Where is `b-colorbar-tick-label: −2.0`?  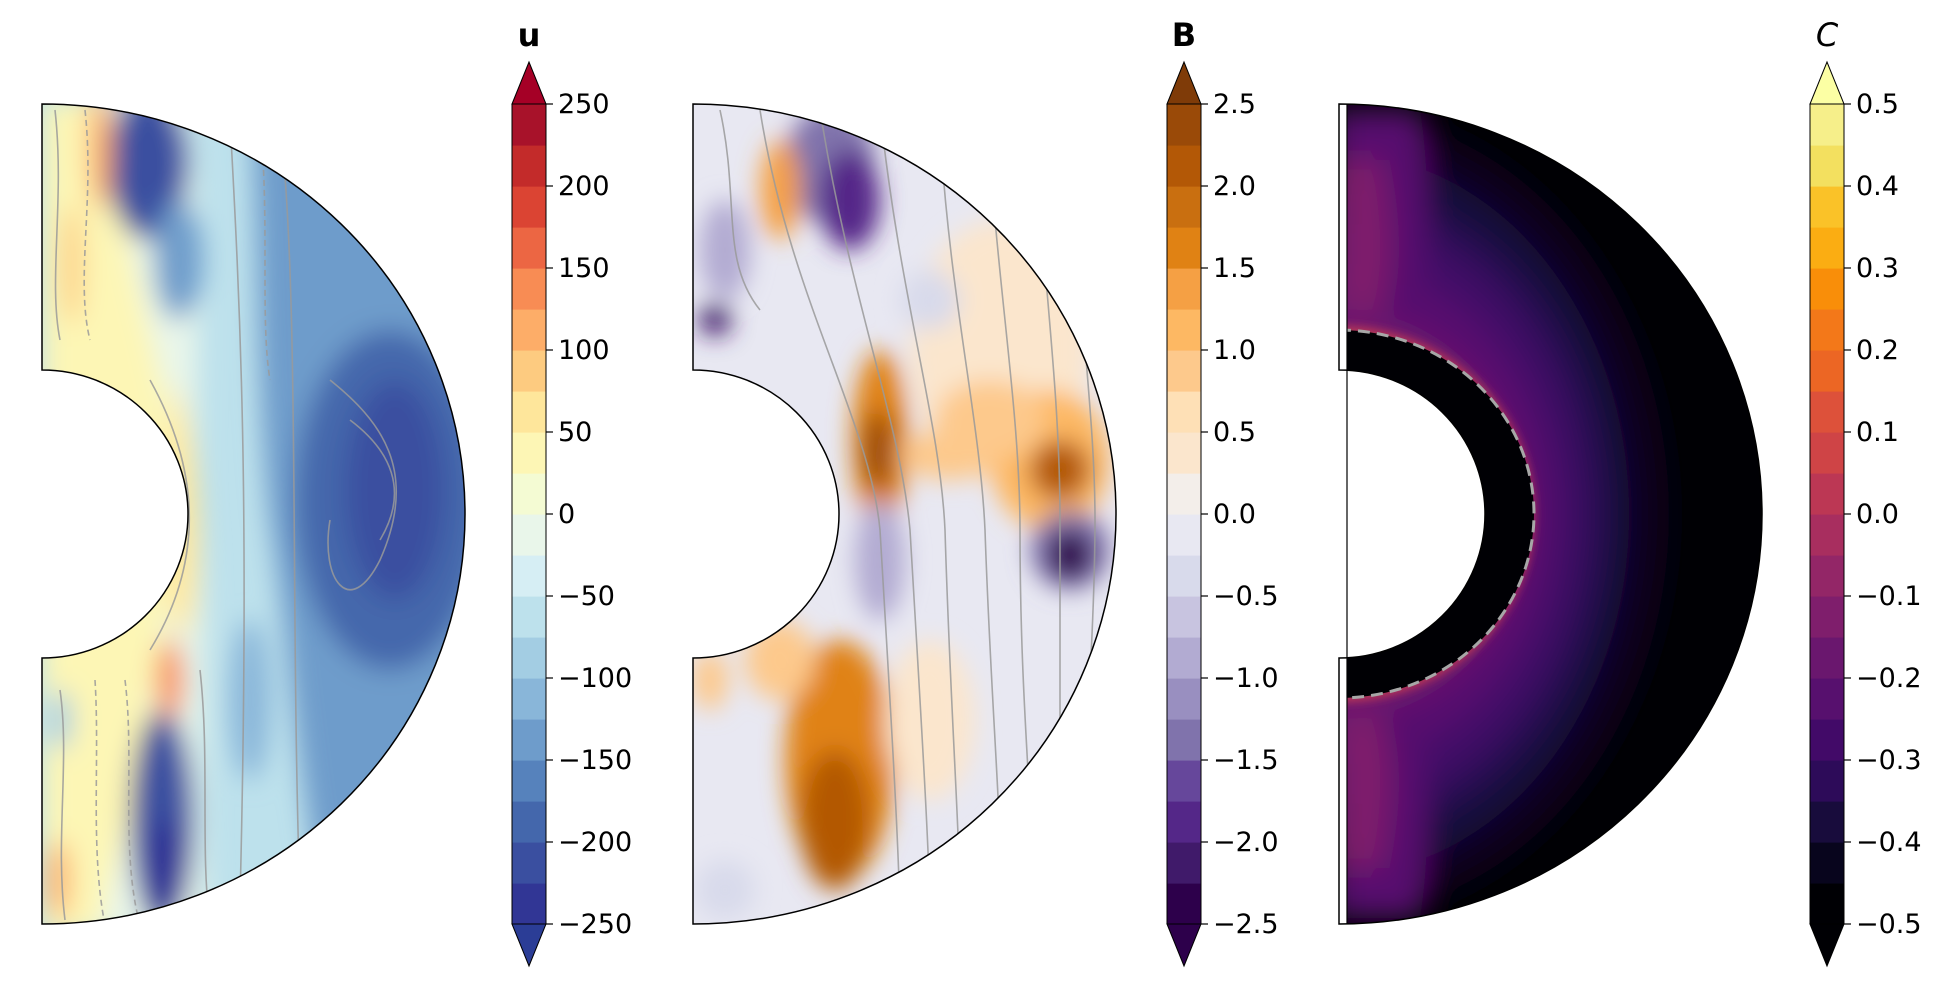
b-colorbar-tick-label: −2.0 is located at coordinates (1246, 842).